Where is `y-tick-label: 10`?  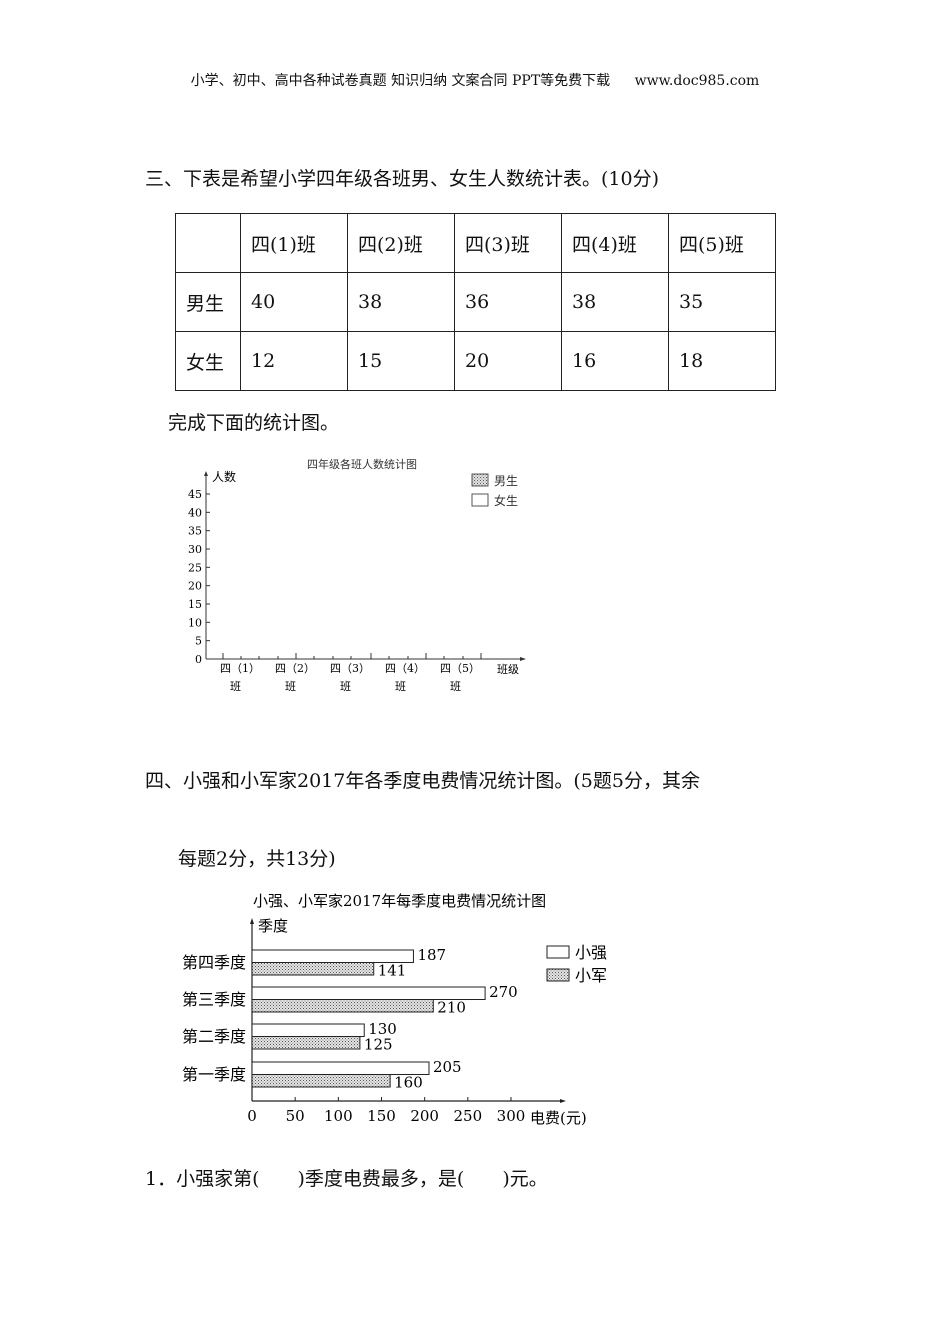
y-tick-label: 10 is located at coordinates (195, 622).